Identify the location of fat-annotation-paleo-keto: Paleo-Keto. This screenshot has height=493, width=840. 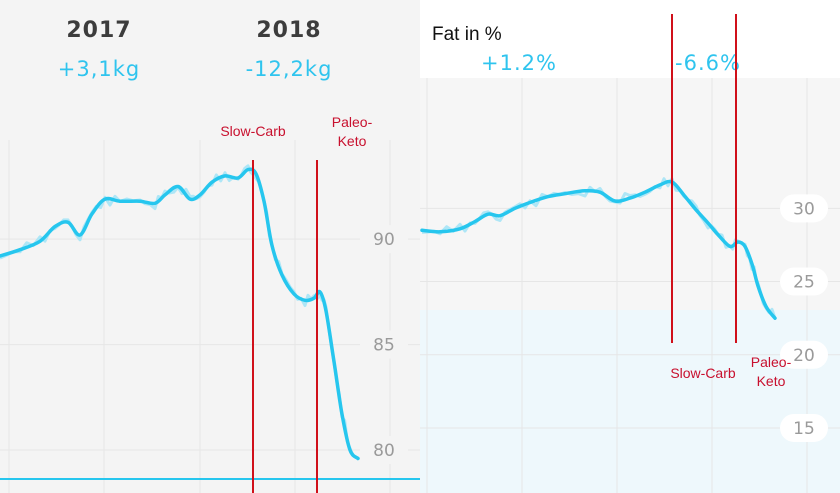
(771, 371).